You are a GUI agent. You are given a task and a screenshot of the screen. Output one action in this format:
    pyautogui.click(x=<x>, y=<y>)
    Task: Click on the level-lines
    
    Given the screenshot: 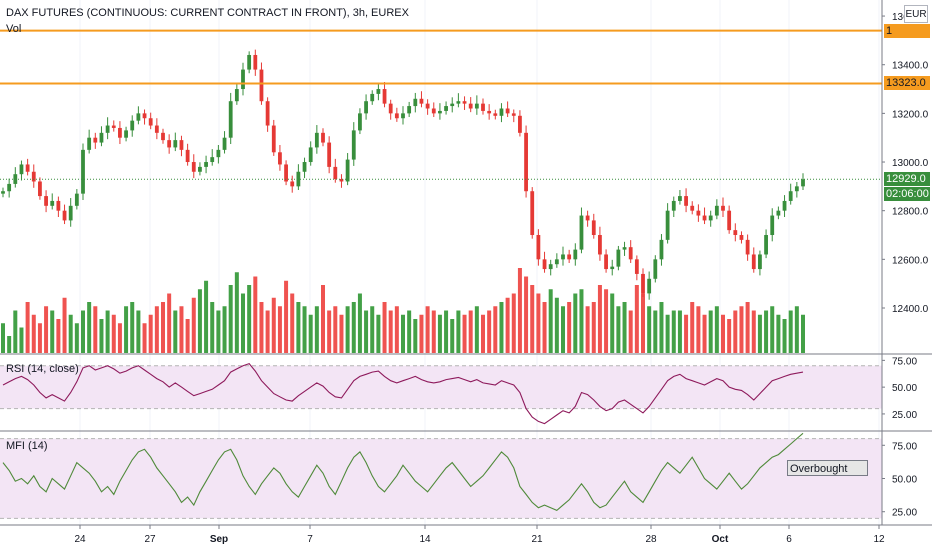 What is the action you would take?
    pyautogui.click(x=441, y=57)
    